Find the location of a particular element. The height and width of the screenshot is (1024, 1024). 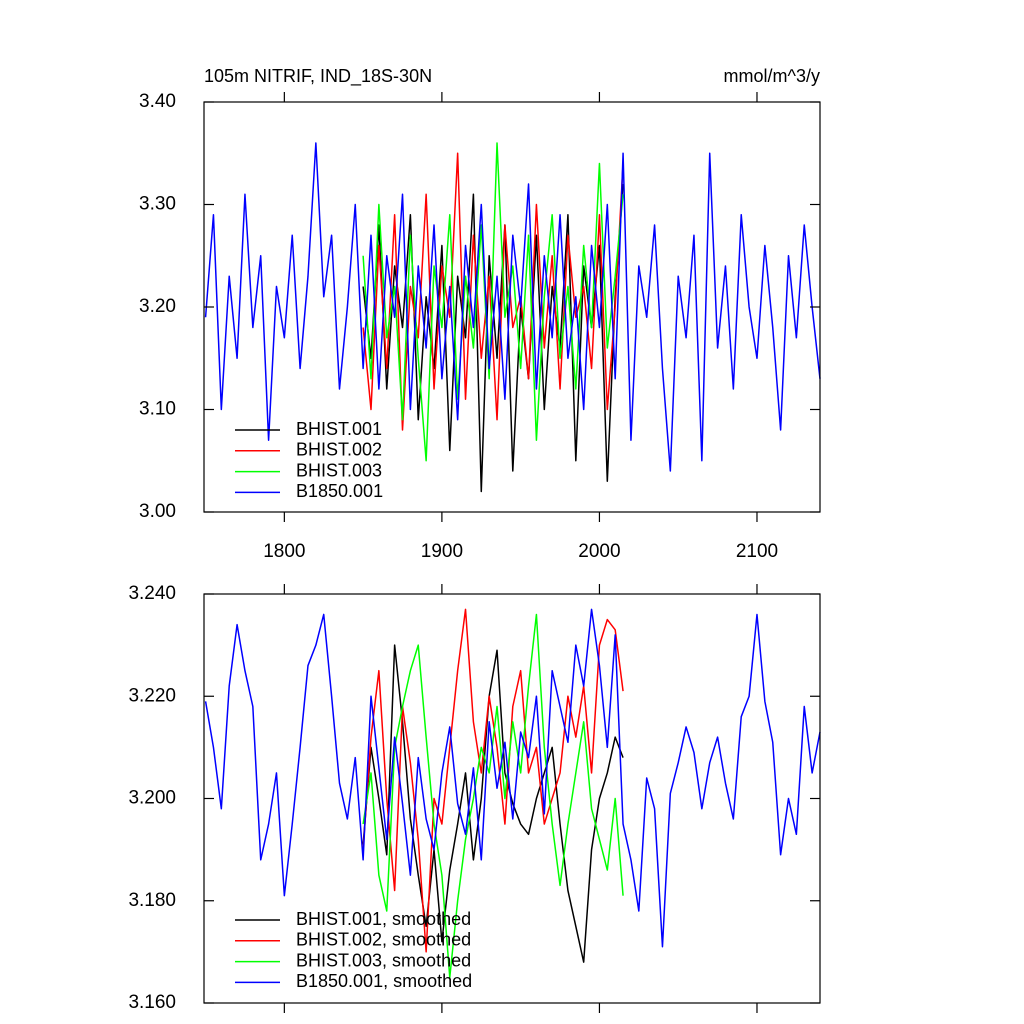

legend-label: BHIST.001 is located at coordinates (339, 429).